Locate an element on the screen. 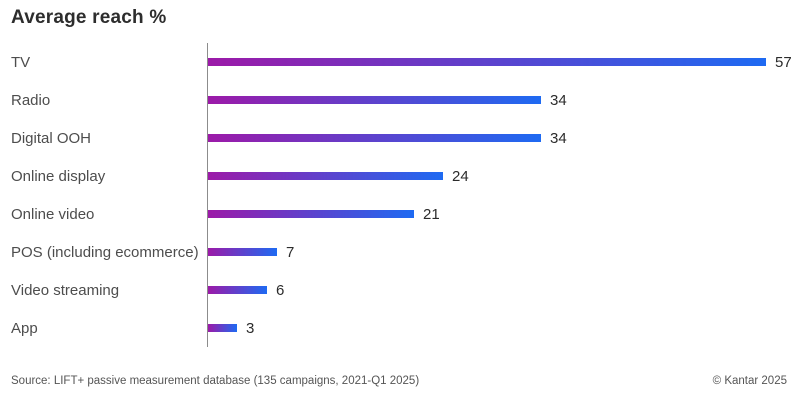 This screenshot has height=400, width=800. value-label: 21 is located at coordinates (431, 214).